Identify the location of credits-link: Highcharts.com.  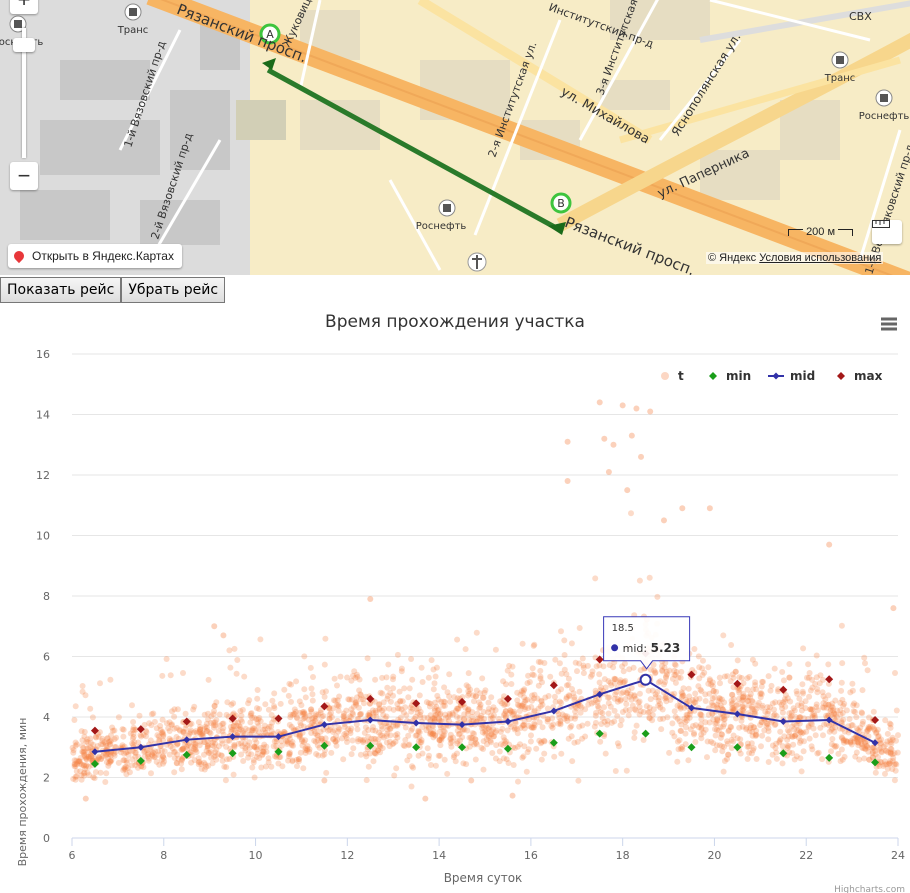
(869, 889).